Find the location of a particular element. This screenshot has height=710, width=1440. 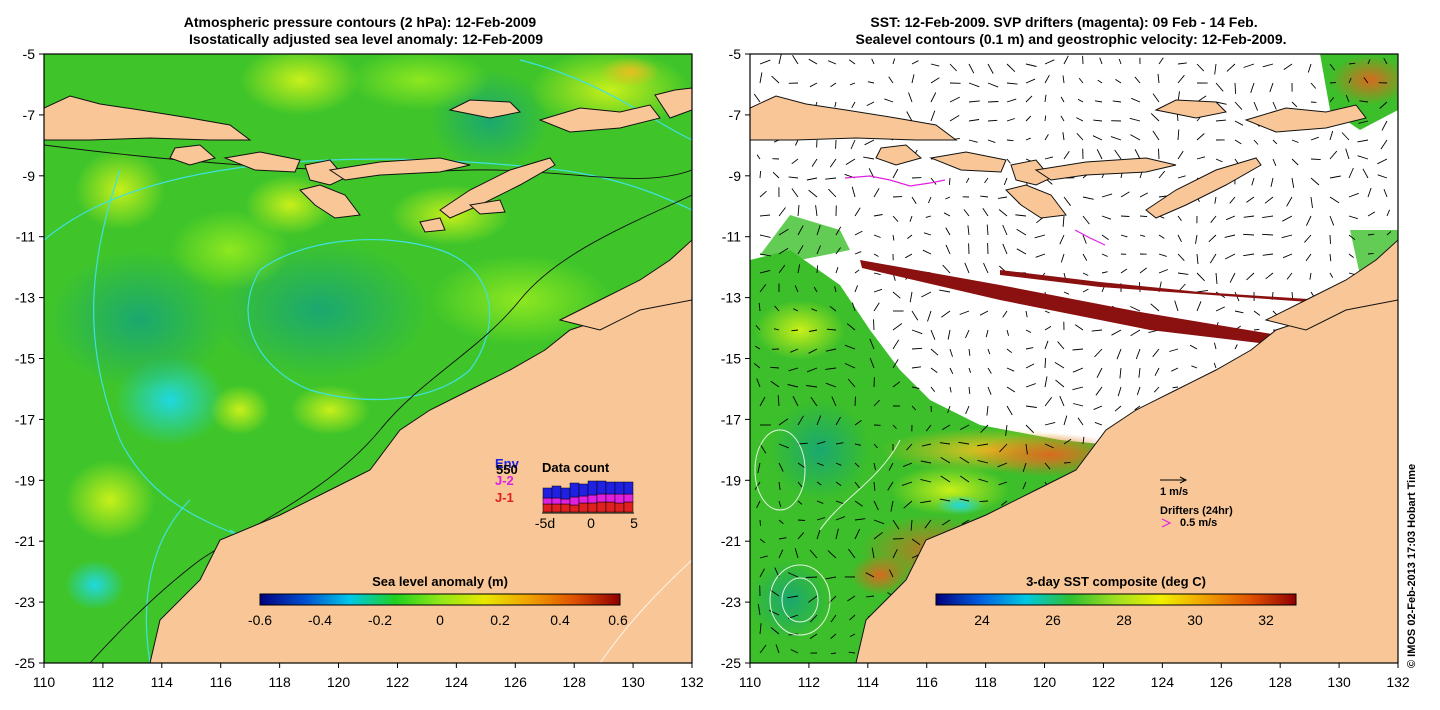

right-x-tick-label: 114 is located at coordinates (868, 682).